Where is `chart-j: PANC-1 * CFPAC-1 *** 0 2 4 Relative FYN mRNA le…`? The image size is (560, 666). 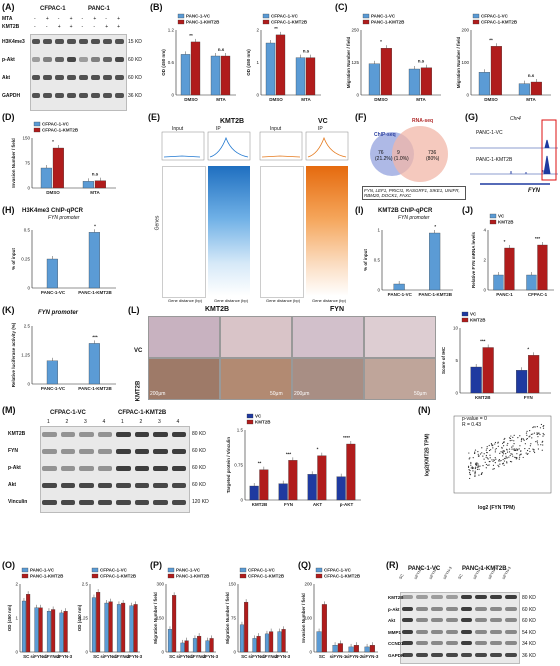
chart-j: PANC-1 * CFPAC-1 *** 0 2 4 Relative FYN mRNA le… is located at coordinates (512, 255).